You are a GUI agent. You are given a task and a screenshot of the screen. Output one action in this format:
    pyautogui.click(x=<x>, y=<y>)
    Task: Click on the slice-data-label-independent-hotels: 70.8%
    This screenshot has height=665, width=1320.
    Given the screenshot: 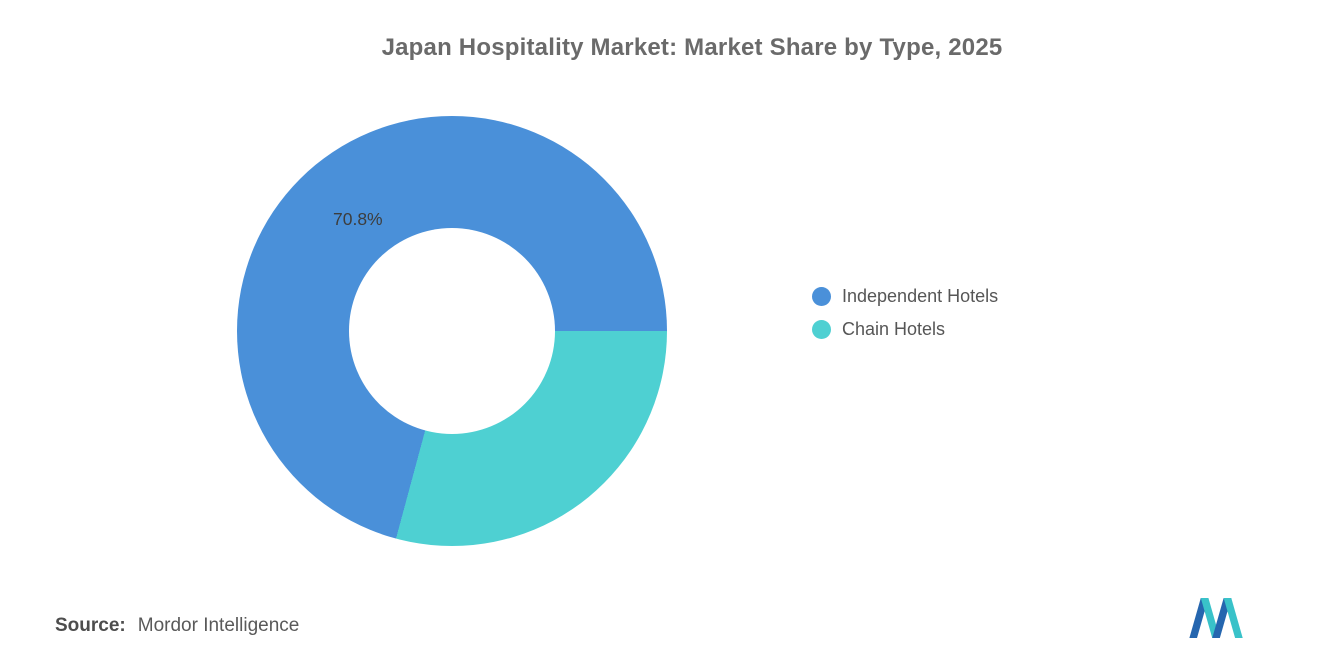 What is the action you would take?
    pyautogui.click(x=358, y=219)
    